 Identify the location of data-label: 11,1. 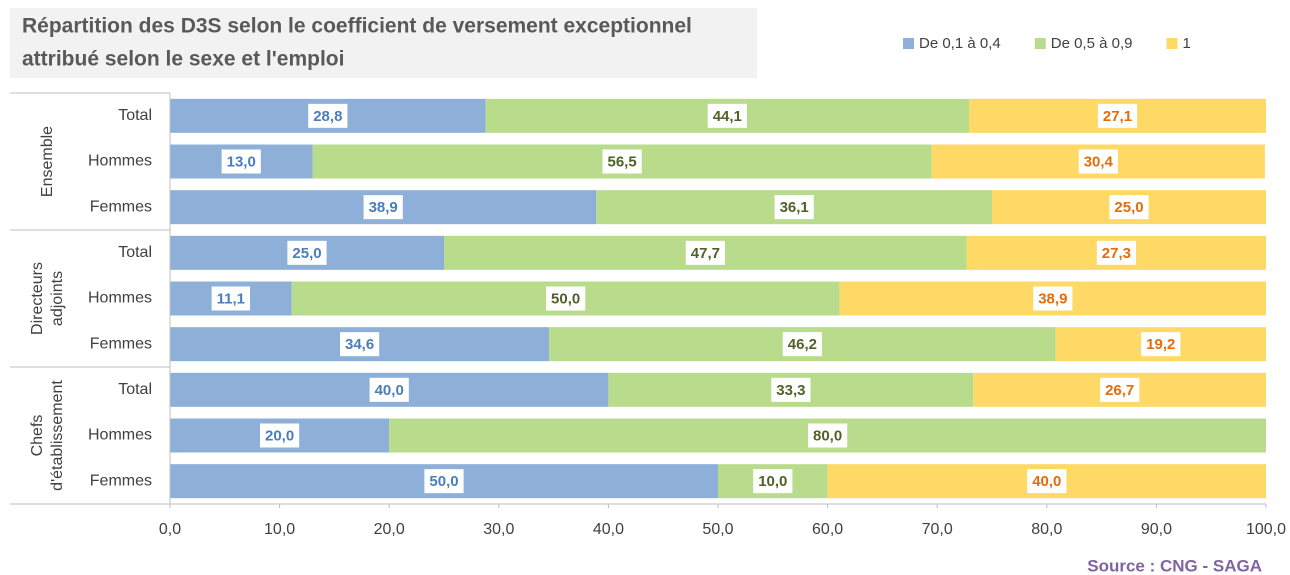
(231, 298).